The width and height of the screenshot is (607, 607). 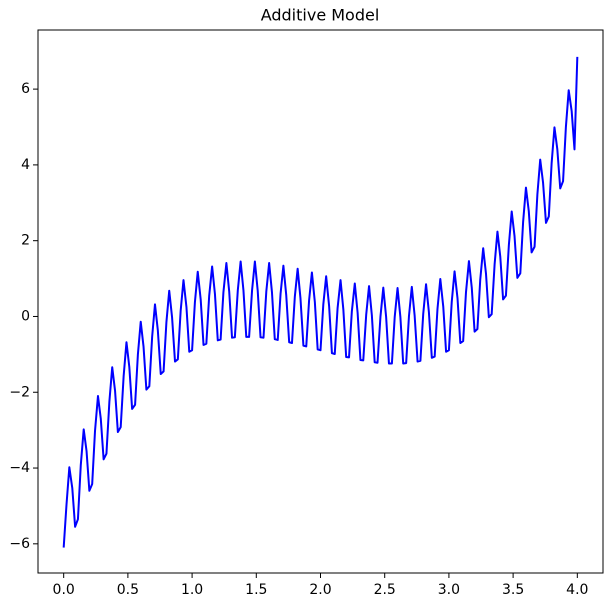 What do you see at coordinates (128, 590) in the screenshot?
I see `x-tick-label: 0.5` at bounding box center [128, 590].